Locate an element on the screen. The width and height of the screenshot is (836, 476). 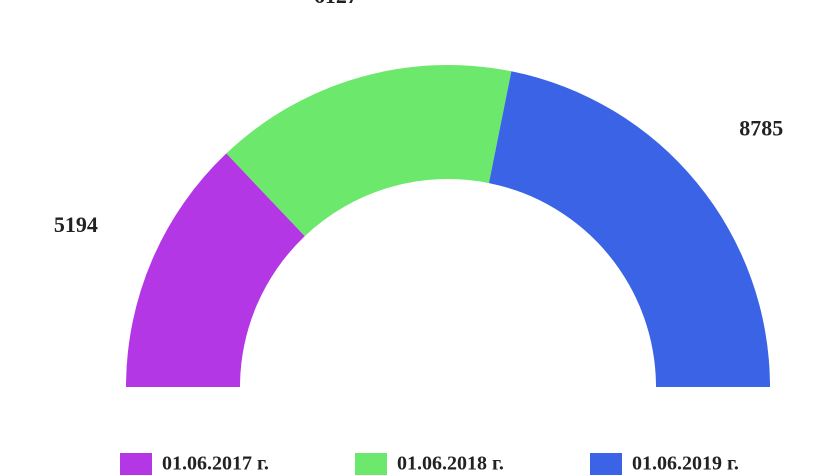
legend-label: 01.06.2018 г. is located at coordinates (450, 464).